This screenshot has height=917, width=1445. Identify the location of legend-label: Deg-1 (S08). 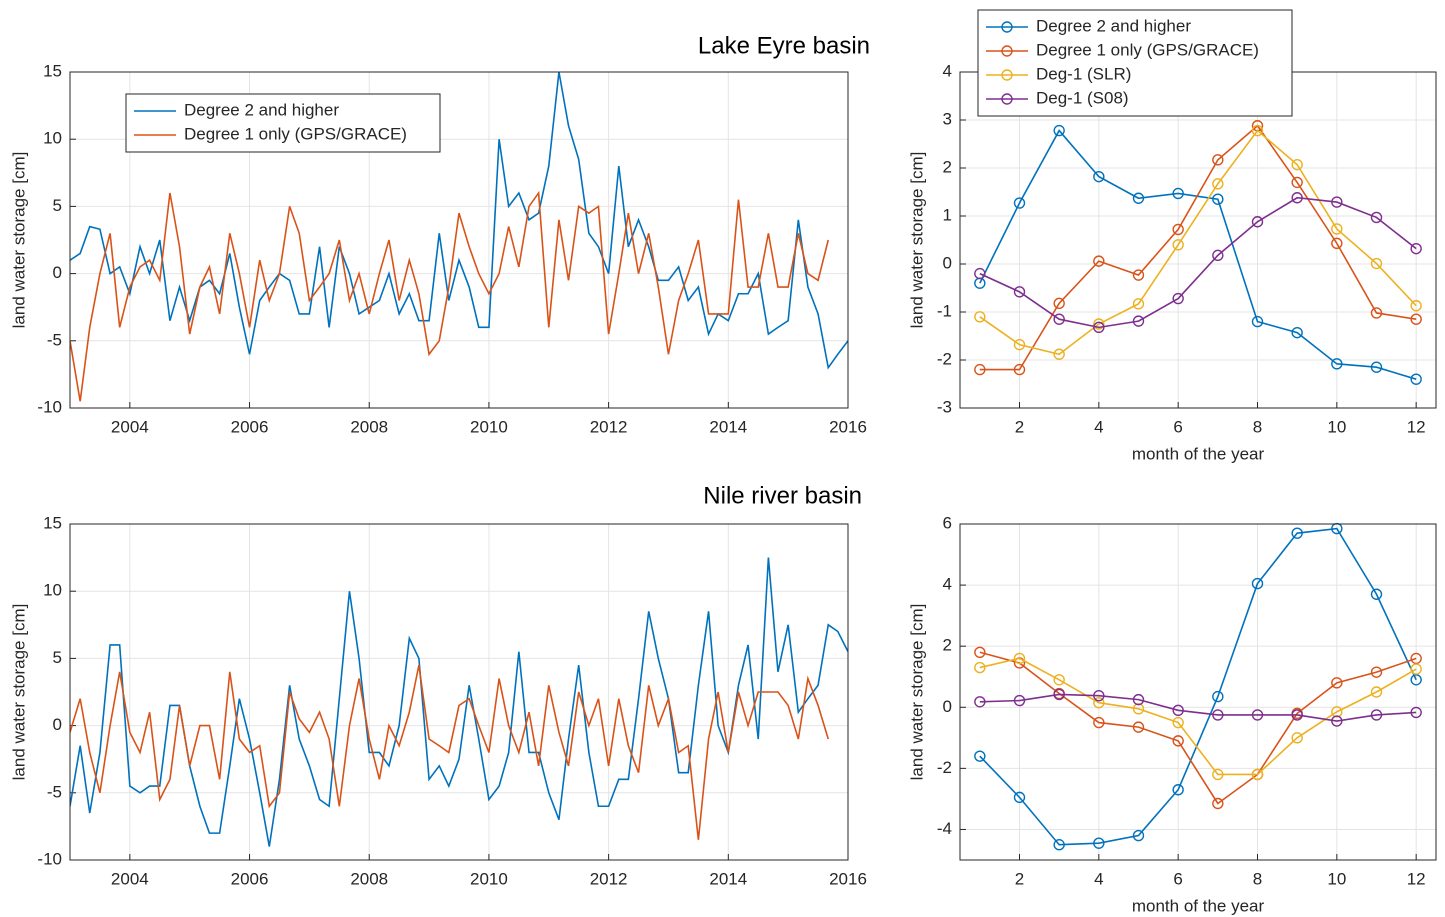
(1082, 97).